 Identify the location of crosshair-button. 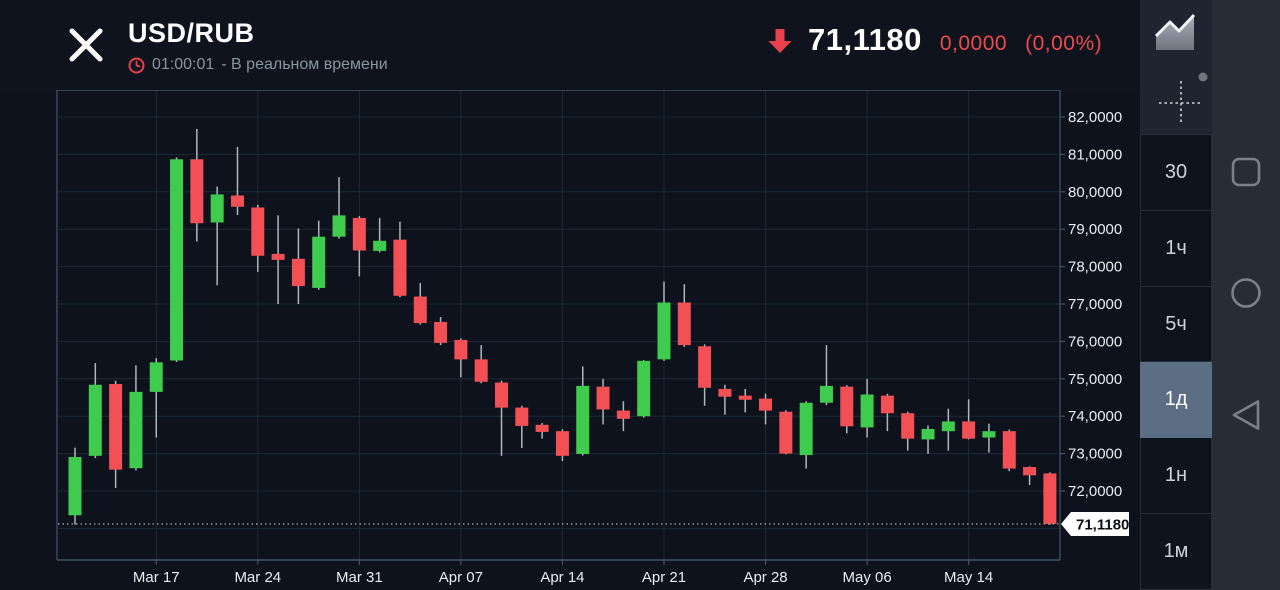
(1177, 97).